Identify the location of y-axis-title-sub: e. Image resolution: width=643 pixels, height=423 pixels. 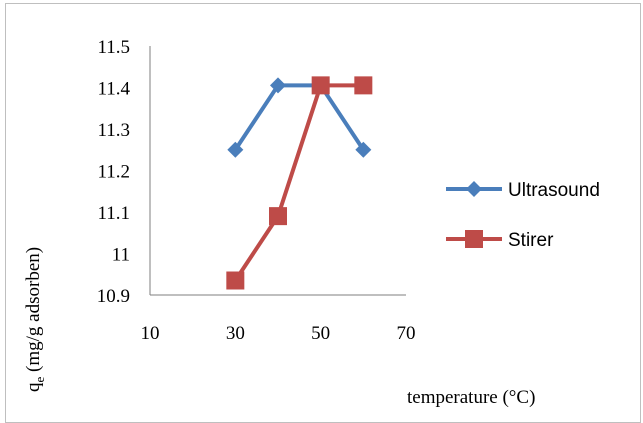
(39, 380).